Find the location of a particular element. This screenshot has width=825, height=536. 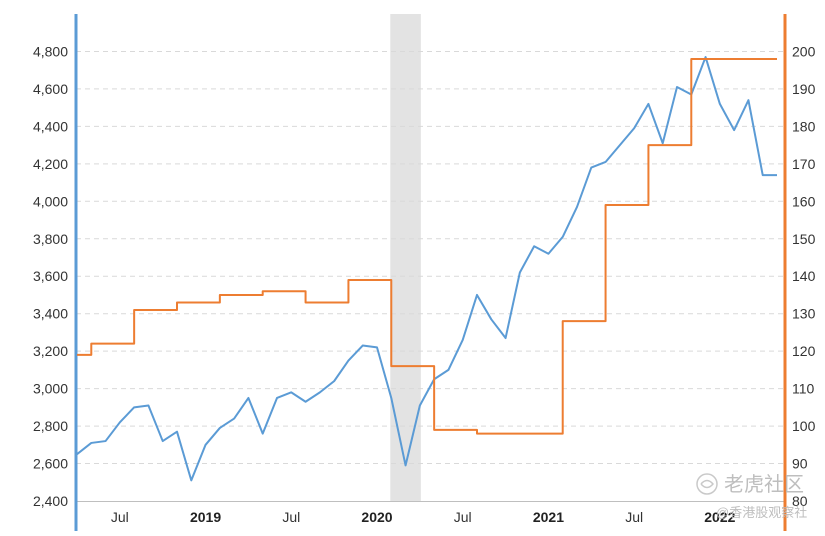

right-tick-label: 90 is located at coordinates (800, 464).